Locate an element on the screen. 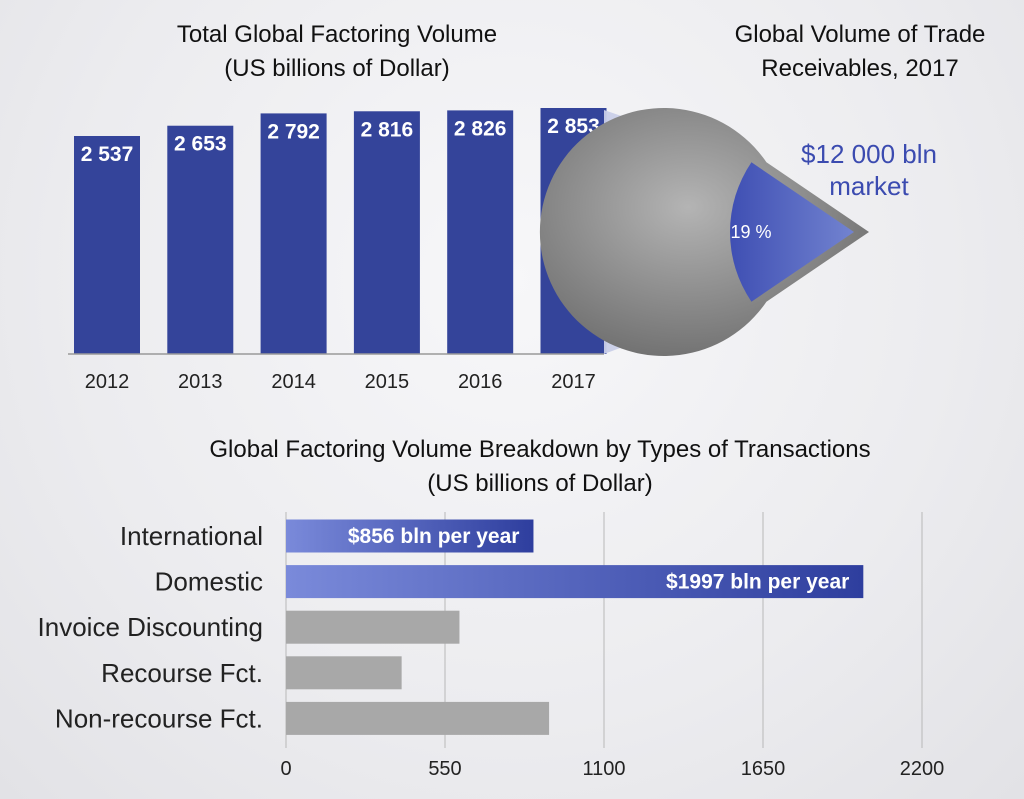  bar-value-label: 2 537 is located at coordinates (107, 154).